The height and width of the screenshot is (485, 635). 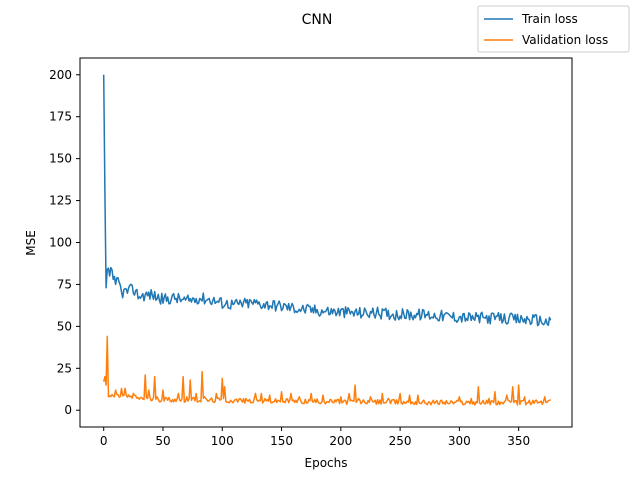 I want to click on x-tick-label: 50, so click(x=162, y=441).